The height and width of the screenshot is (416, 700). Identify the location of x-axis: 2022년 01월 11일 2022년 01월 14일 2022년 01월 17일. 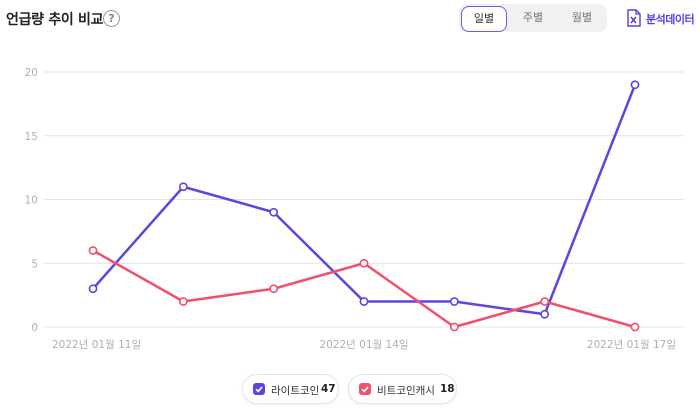
(364, 344).